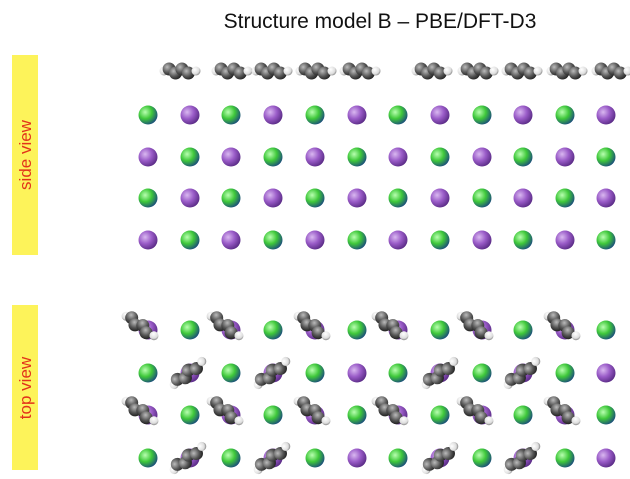 Image resolution: width=630 pixels, height=479 pixels. Describe the element at coordinates (25, 387) in the screenshot. I see `panel-label: top view` at that location.